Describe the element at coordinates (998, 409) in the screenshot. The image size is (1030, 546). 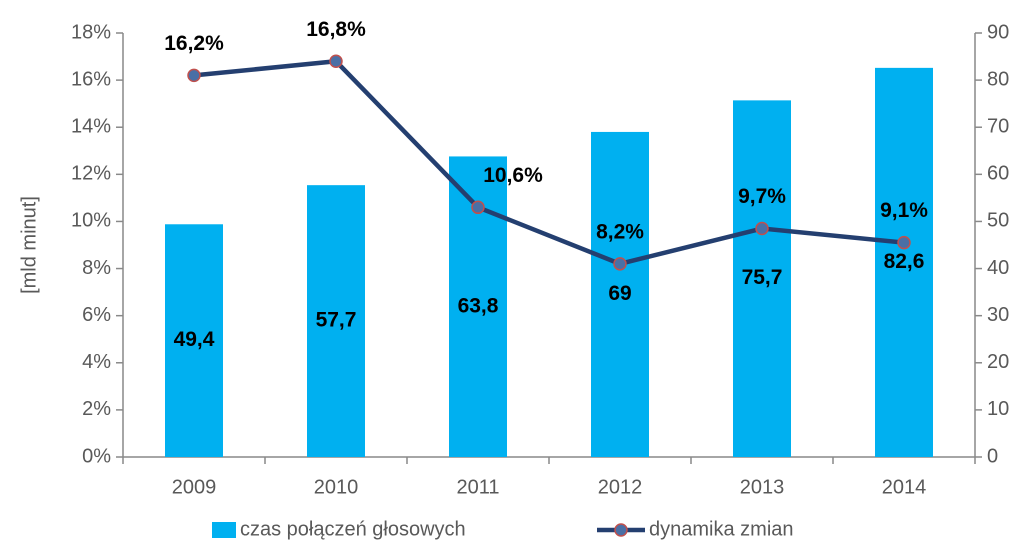
I see `y2-tick-label: 10` at that location.